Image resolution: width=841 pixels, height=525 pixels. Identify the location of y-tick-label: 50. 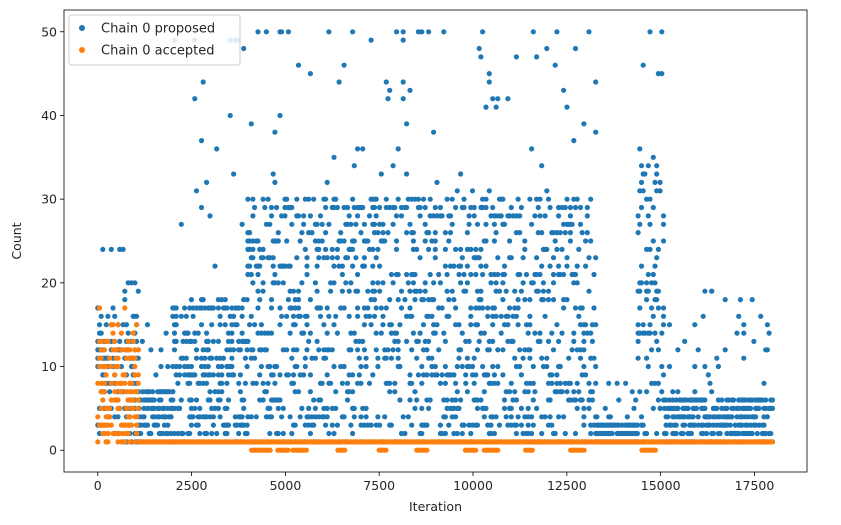
(49, 31).